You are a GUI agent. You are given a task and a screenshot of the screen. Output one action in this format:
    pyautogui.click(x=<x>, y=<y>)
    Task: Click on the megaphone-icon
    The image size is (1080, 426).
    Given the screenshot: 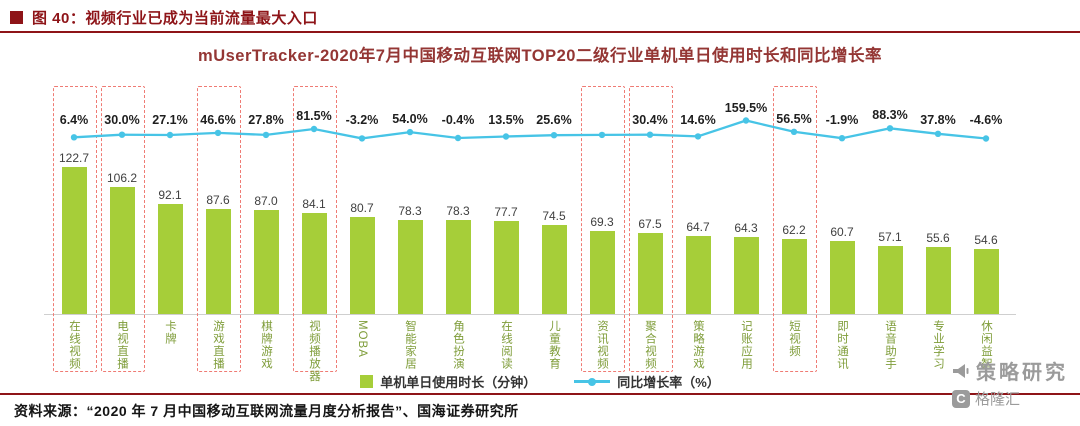 What is the action you would take?
    pyautogui.click(x=961, y=370)
    